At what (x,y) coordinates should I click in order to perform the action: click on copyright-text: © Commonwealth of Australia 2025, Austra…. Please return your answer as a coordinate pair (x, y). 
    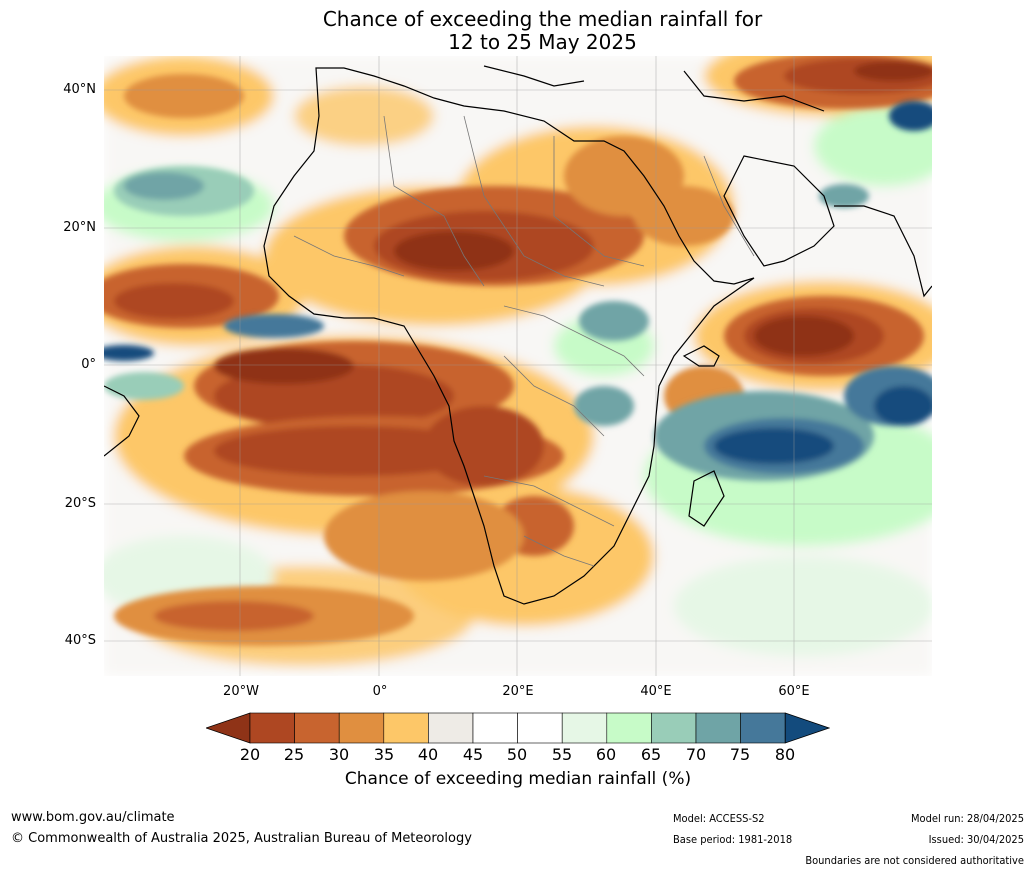
    Looking at the image, I should click on (241, 838).